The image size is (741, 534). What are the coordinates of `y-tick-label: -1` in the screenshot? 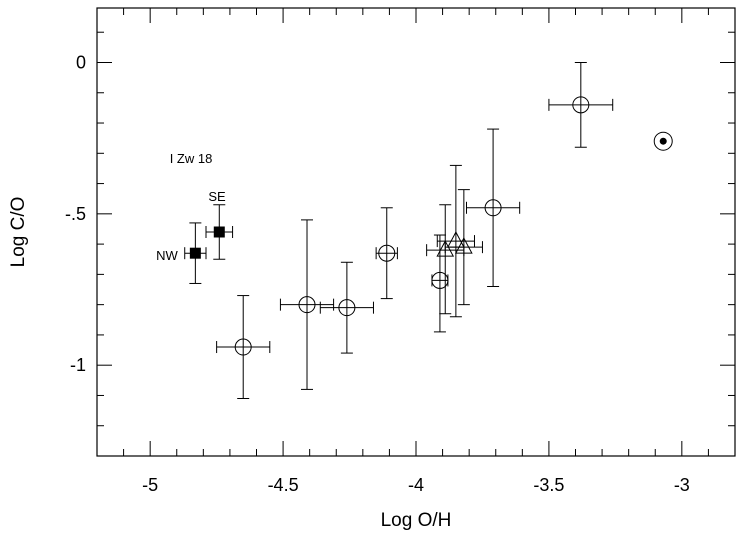 It's located at (78, 365).